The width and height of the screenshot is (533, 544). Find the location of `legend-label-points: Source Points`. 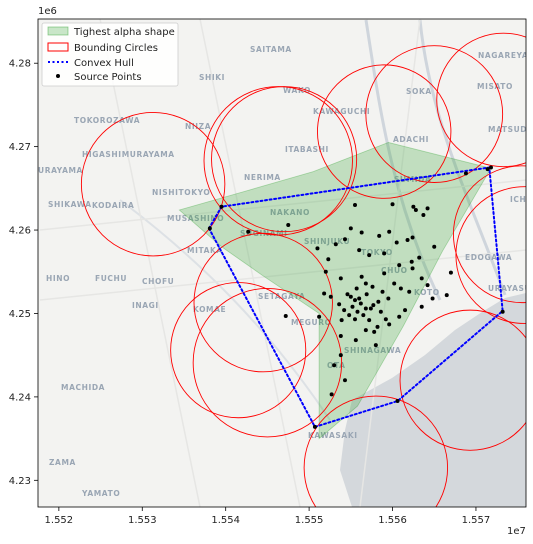

legend-label-points: Source Points is located at coordinates (108, 77).